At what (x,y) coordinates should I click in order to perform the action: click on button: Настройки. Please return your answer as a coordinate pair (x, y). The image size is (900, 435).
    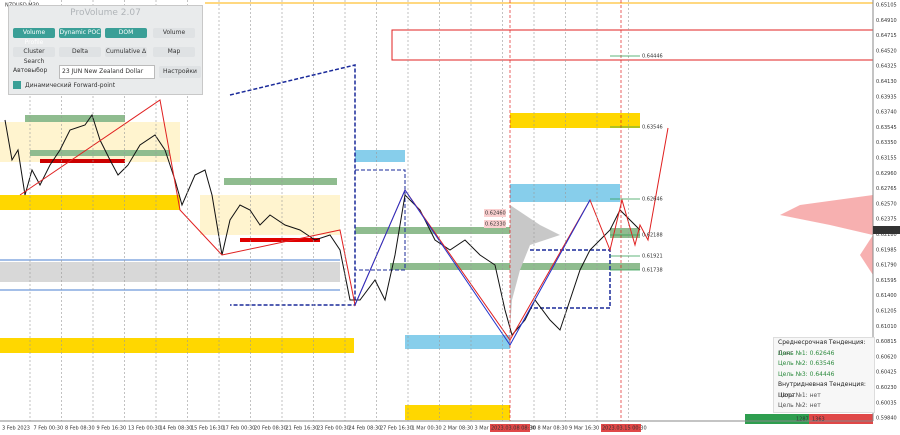
    Looking at the image, I should click on (180, 72).